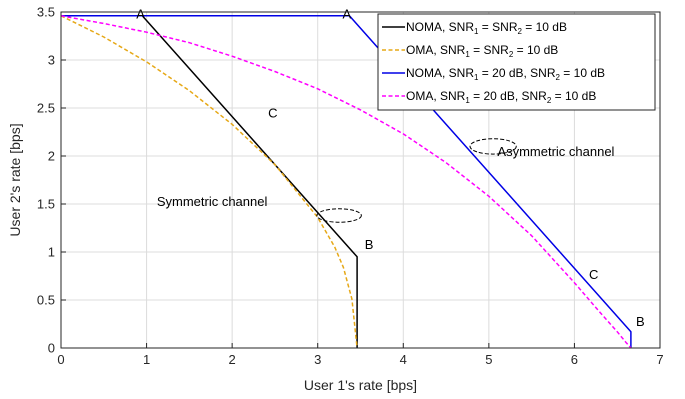 The width and height of the screenshot is (685, 399). Describe the element at coordinates (15, 179) in the screenshot. I see `y-axis-label: User 2's rate [bps]` at that location.